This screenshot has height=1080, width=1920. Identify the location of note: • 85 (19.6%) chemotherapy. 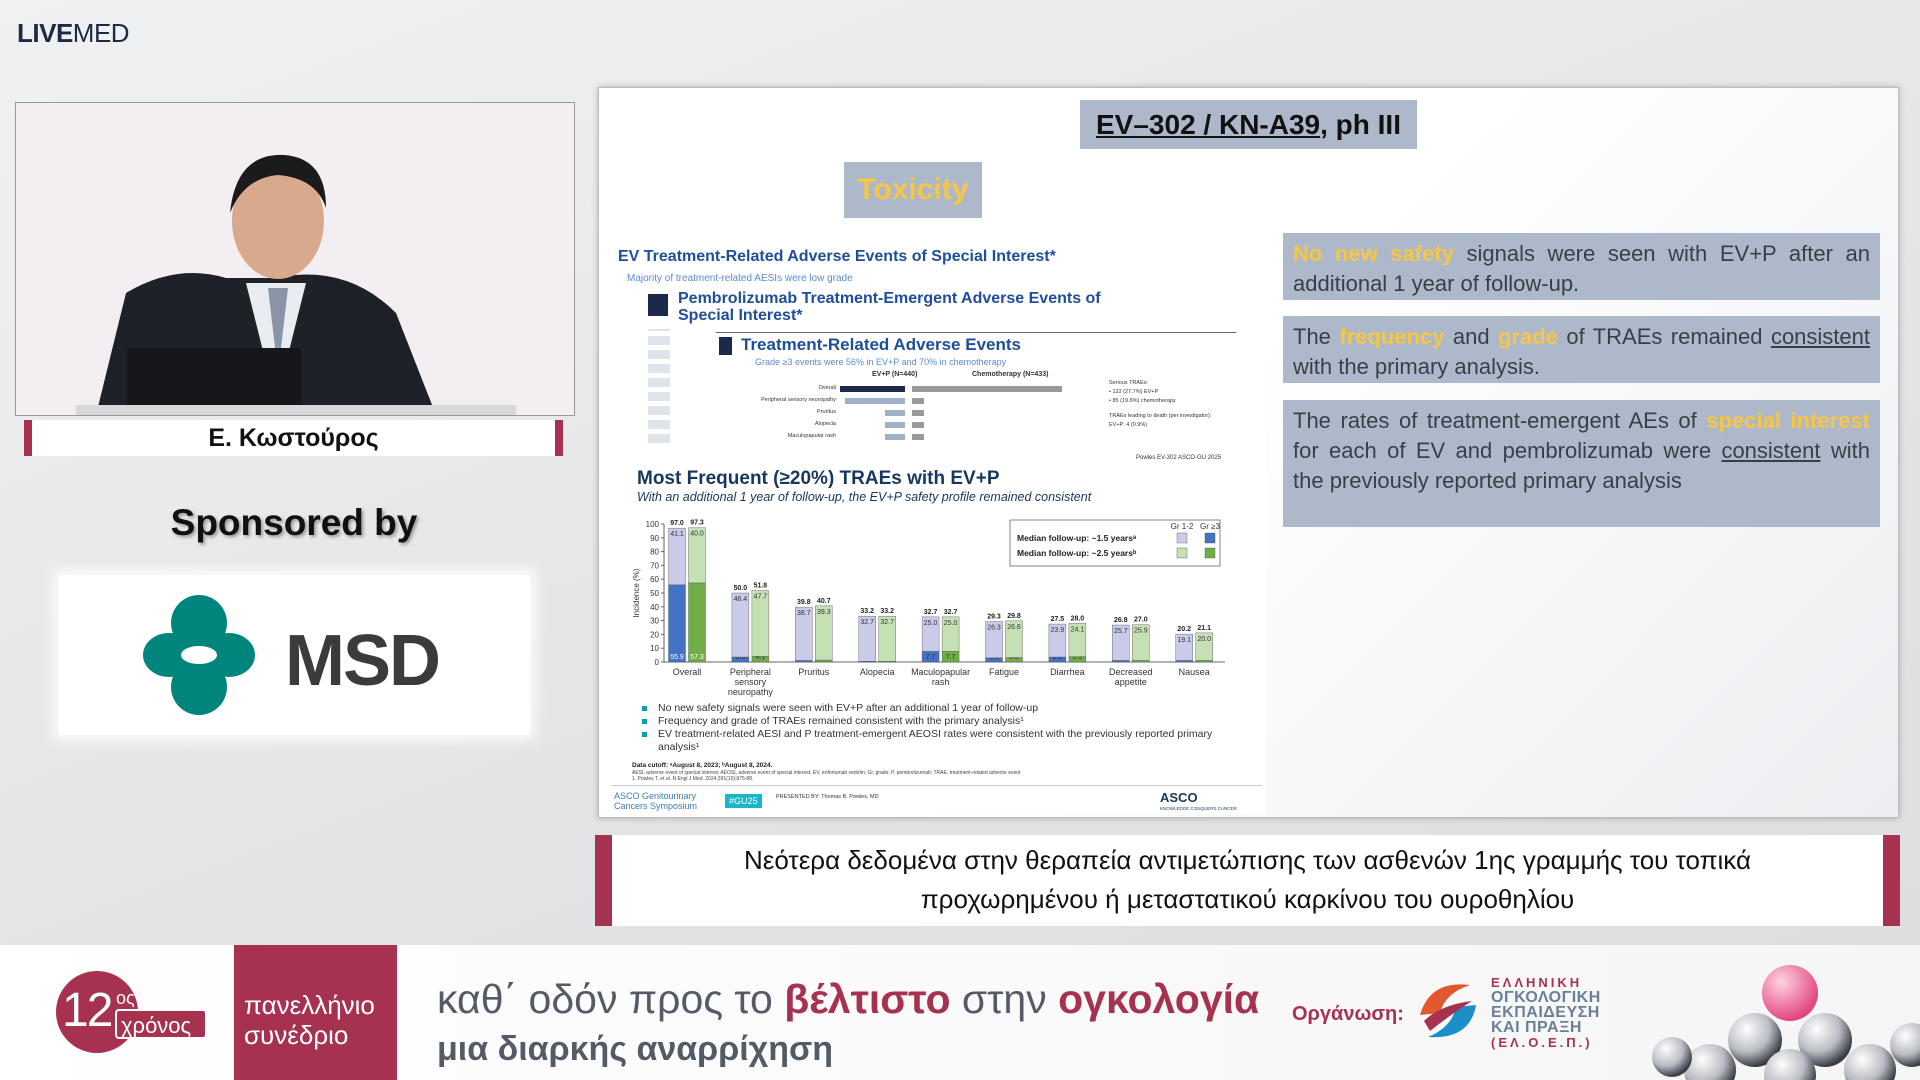
(1142, 401).